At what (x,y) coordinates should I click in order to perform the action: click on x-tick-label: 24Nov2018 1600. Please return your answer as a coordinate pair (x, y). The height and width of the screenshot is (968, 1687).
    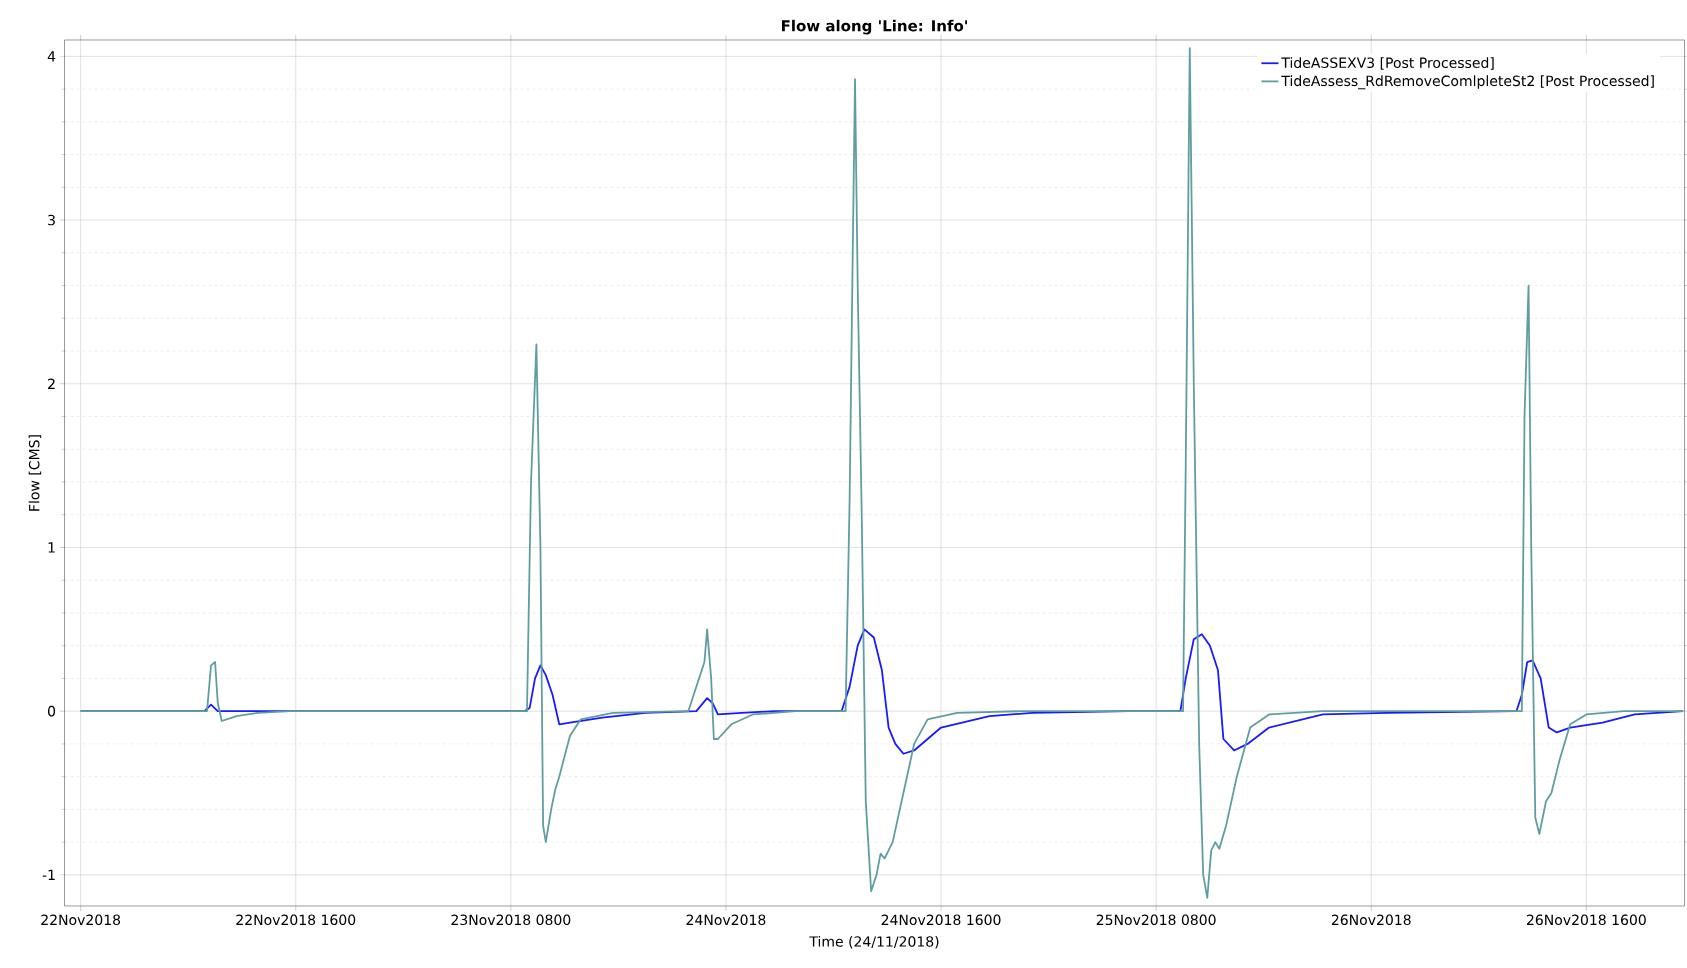
    Looking at the image, I should click on (941, 920).